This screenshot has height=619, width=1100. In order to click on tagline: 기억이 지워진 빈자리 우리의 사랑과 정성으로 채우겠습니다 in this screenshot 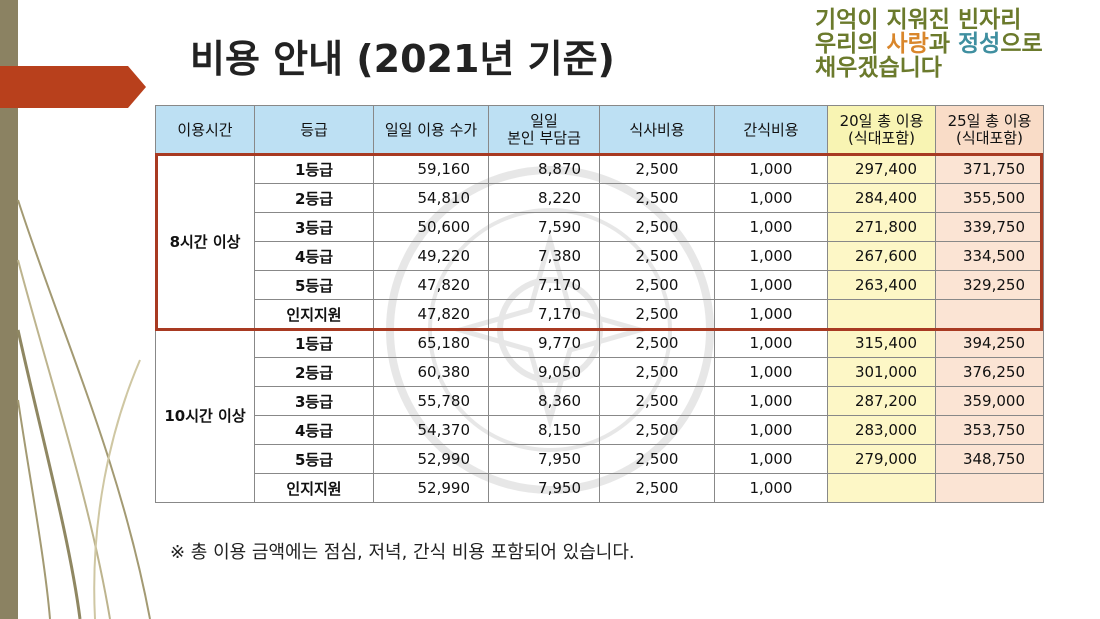, I will do `click(929, 44)`.